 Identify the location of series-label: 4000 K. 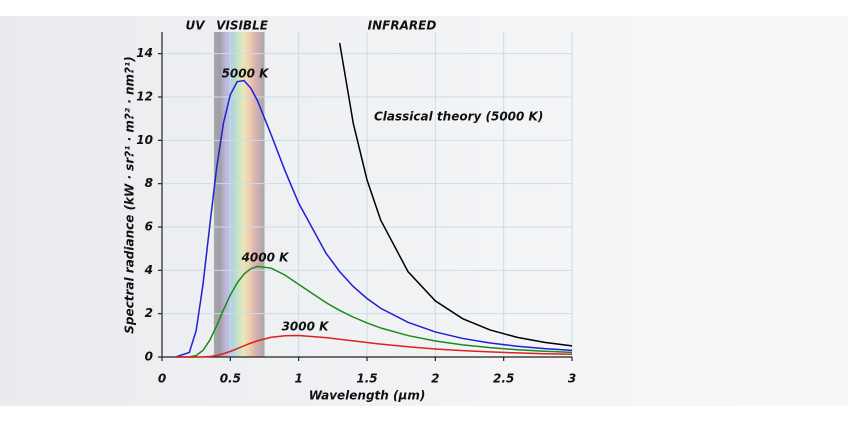
(266, 258).